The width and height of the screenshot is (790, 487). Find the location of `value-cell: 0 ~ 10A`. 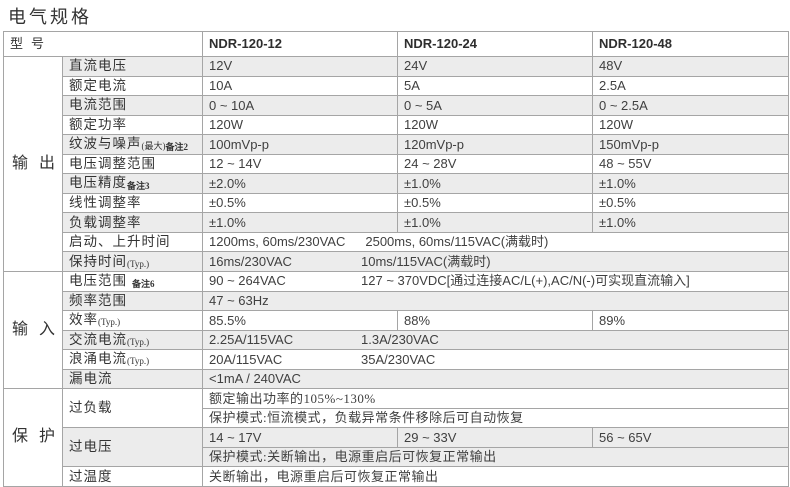

value-cell: 0 ~ 10A is located at coordinates (300, 105).